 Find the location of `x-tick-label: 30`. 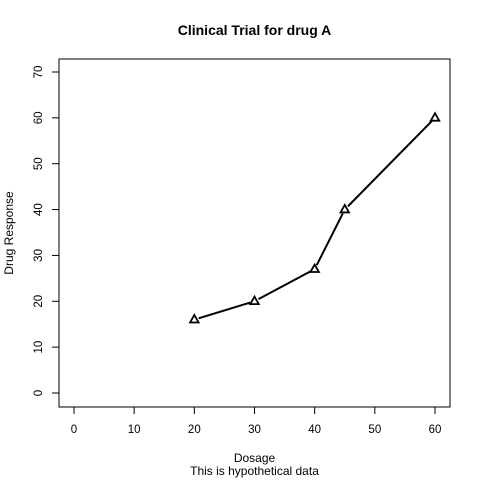

x-tick-label: 30 is located at coordinates (254, 430).